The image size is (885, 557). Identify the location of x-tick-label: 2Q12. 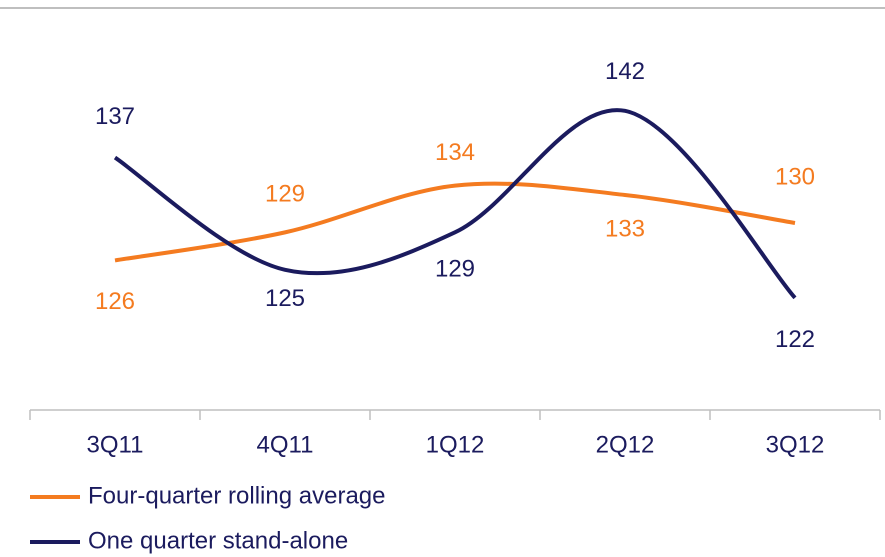
(625, 444).